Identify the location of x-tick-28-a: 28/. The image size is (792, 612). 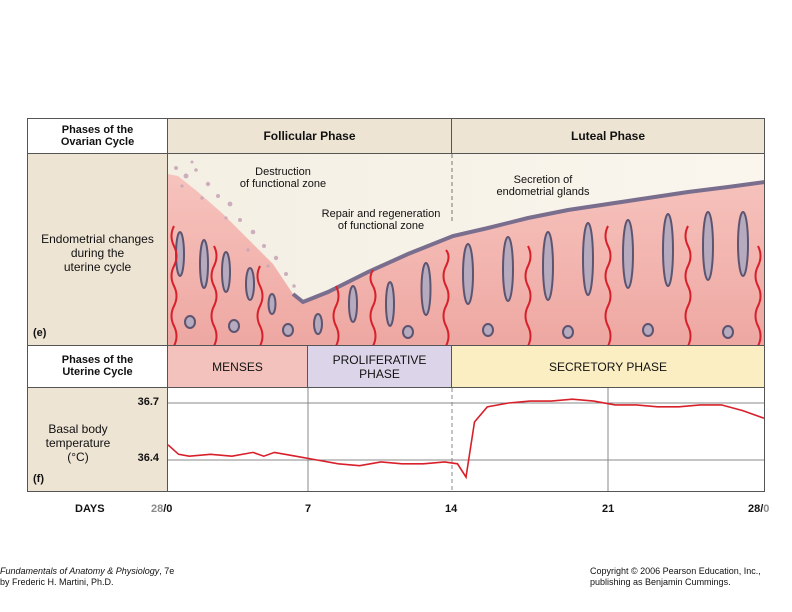
(756, 509).